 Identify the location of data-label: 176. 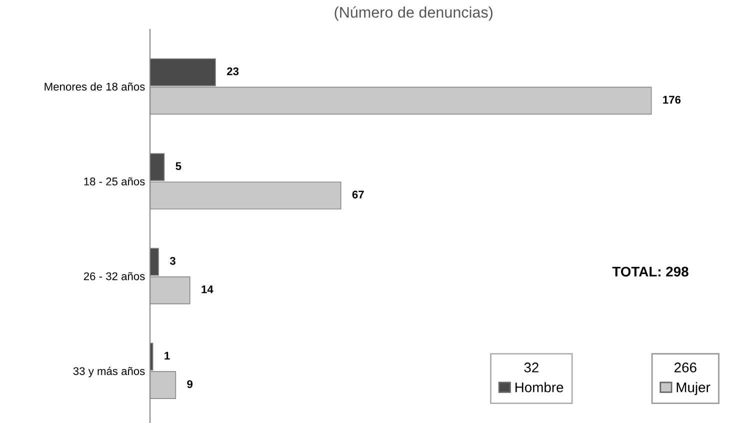
(672, 100).